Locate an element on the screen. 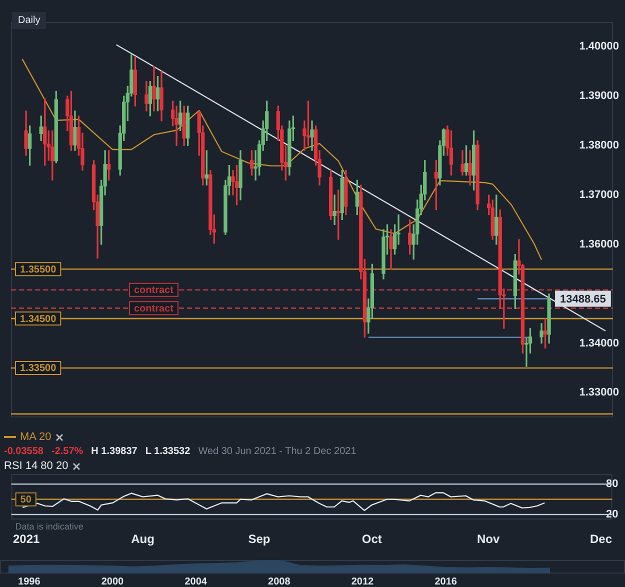  text: H 1.39837 is located at coordinates (114, 451).